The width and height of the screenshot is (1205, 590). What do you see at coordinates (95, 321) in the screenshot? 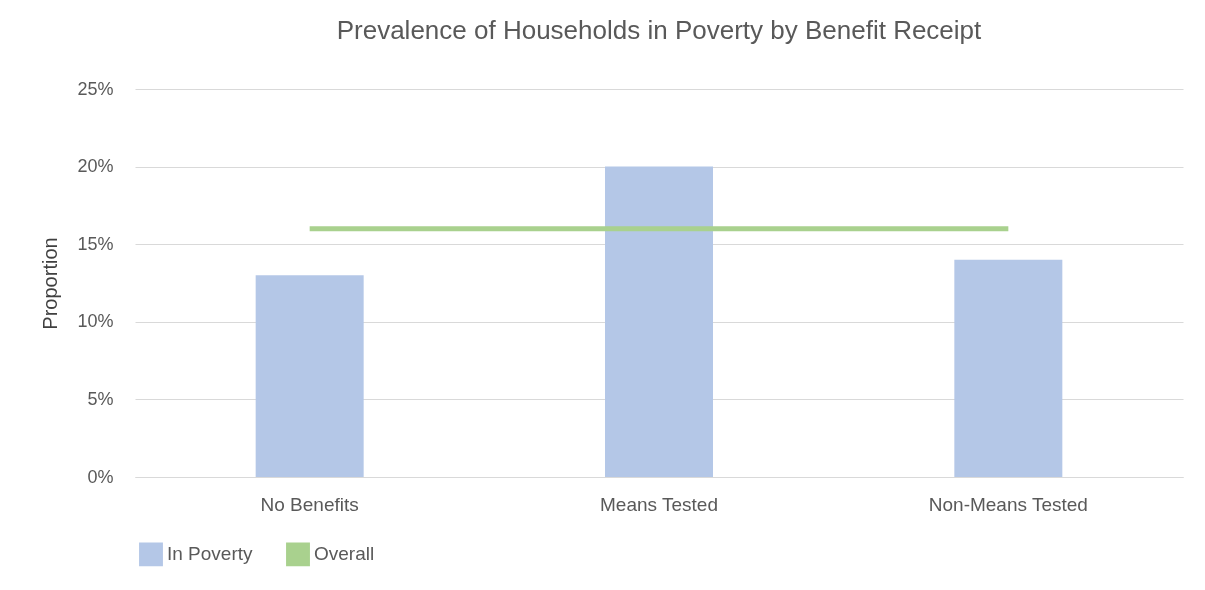
I see `y-tick-label: 10%` at bounding box center [95, 321].